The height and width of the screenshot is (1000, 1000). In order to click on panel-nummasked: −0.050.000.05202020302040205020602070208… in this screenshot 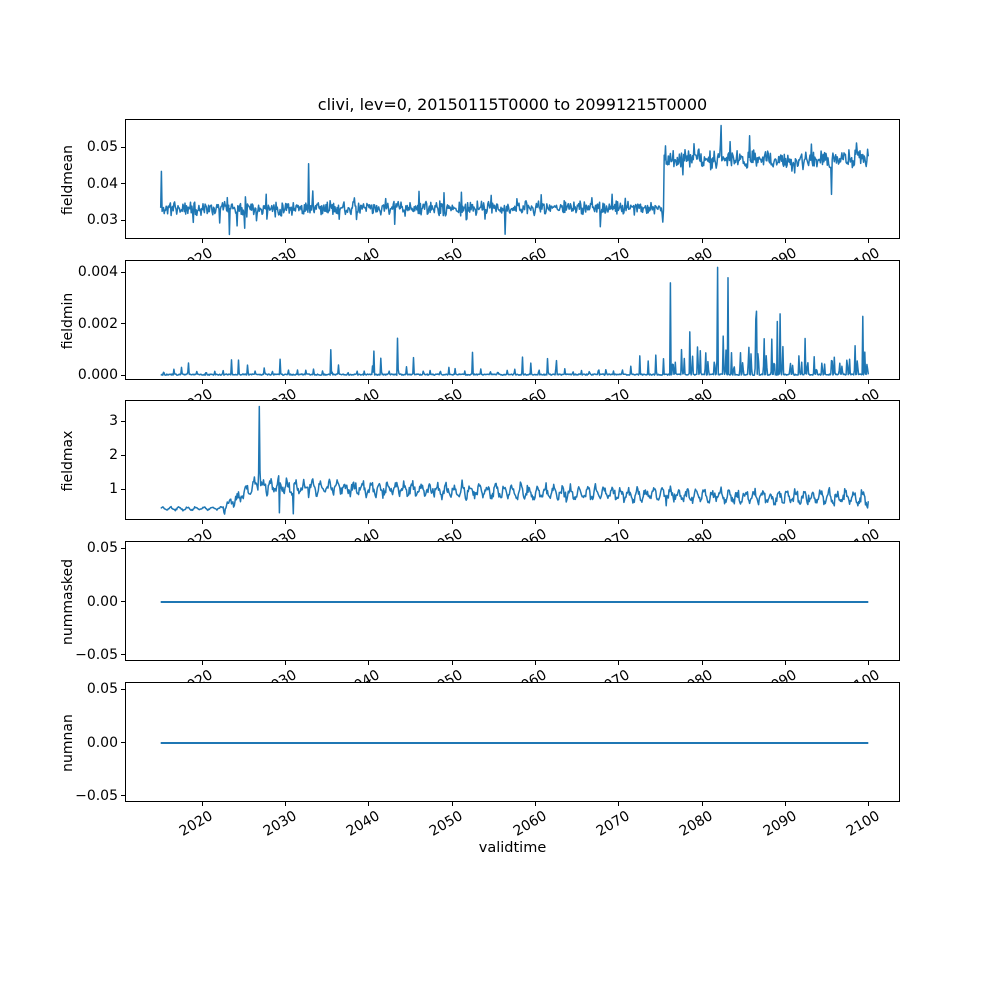, I will do `click(480, 619)`.